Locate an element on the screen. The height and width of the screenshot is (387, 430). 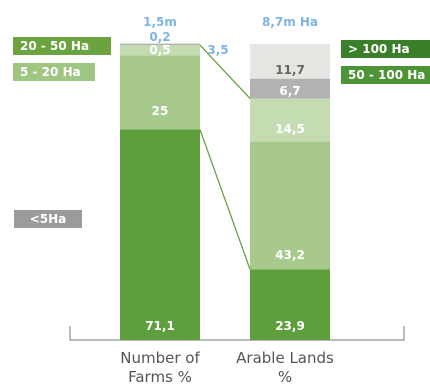
legend-50-100-ha: 50 - 100 Ha is located at coordinates (385, 75).